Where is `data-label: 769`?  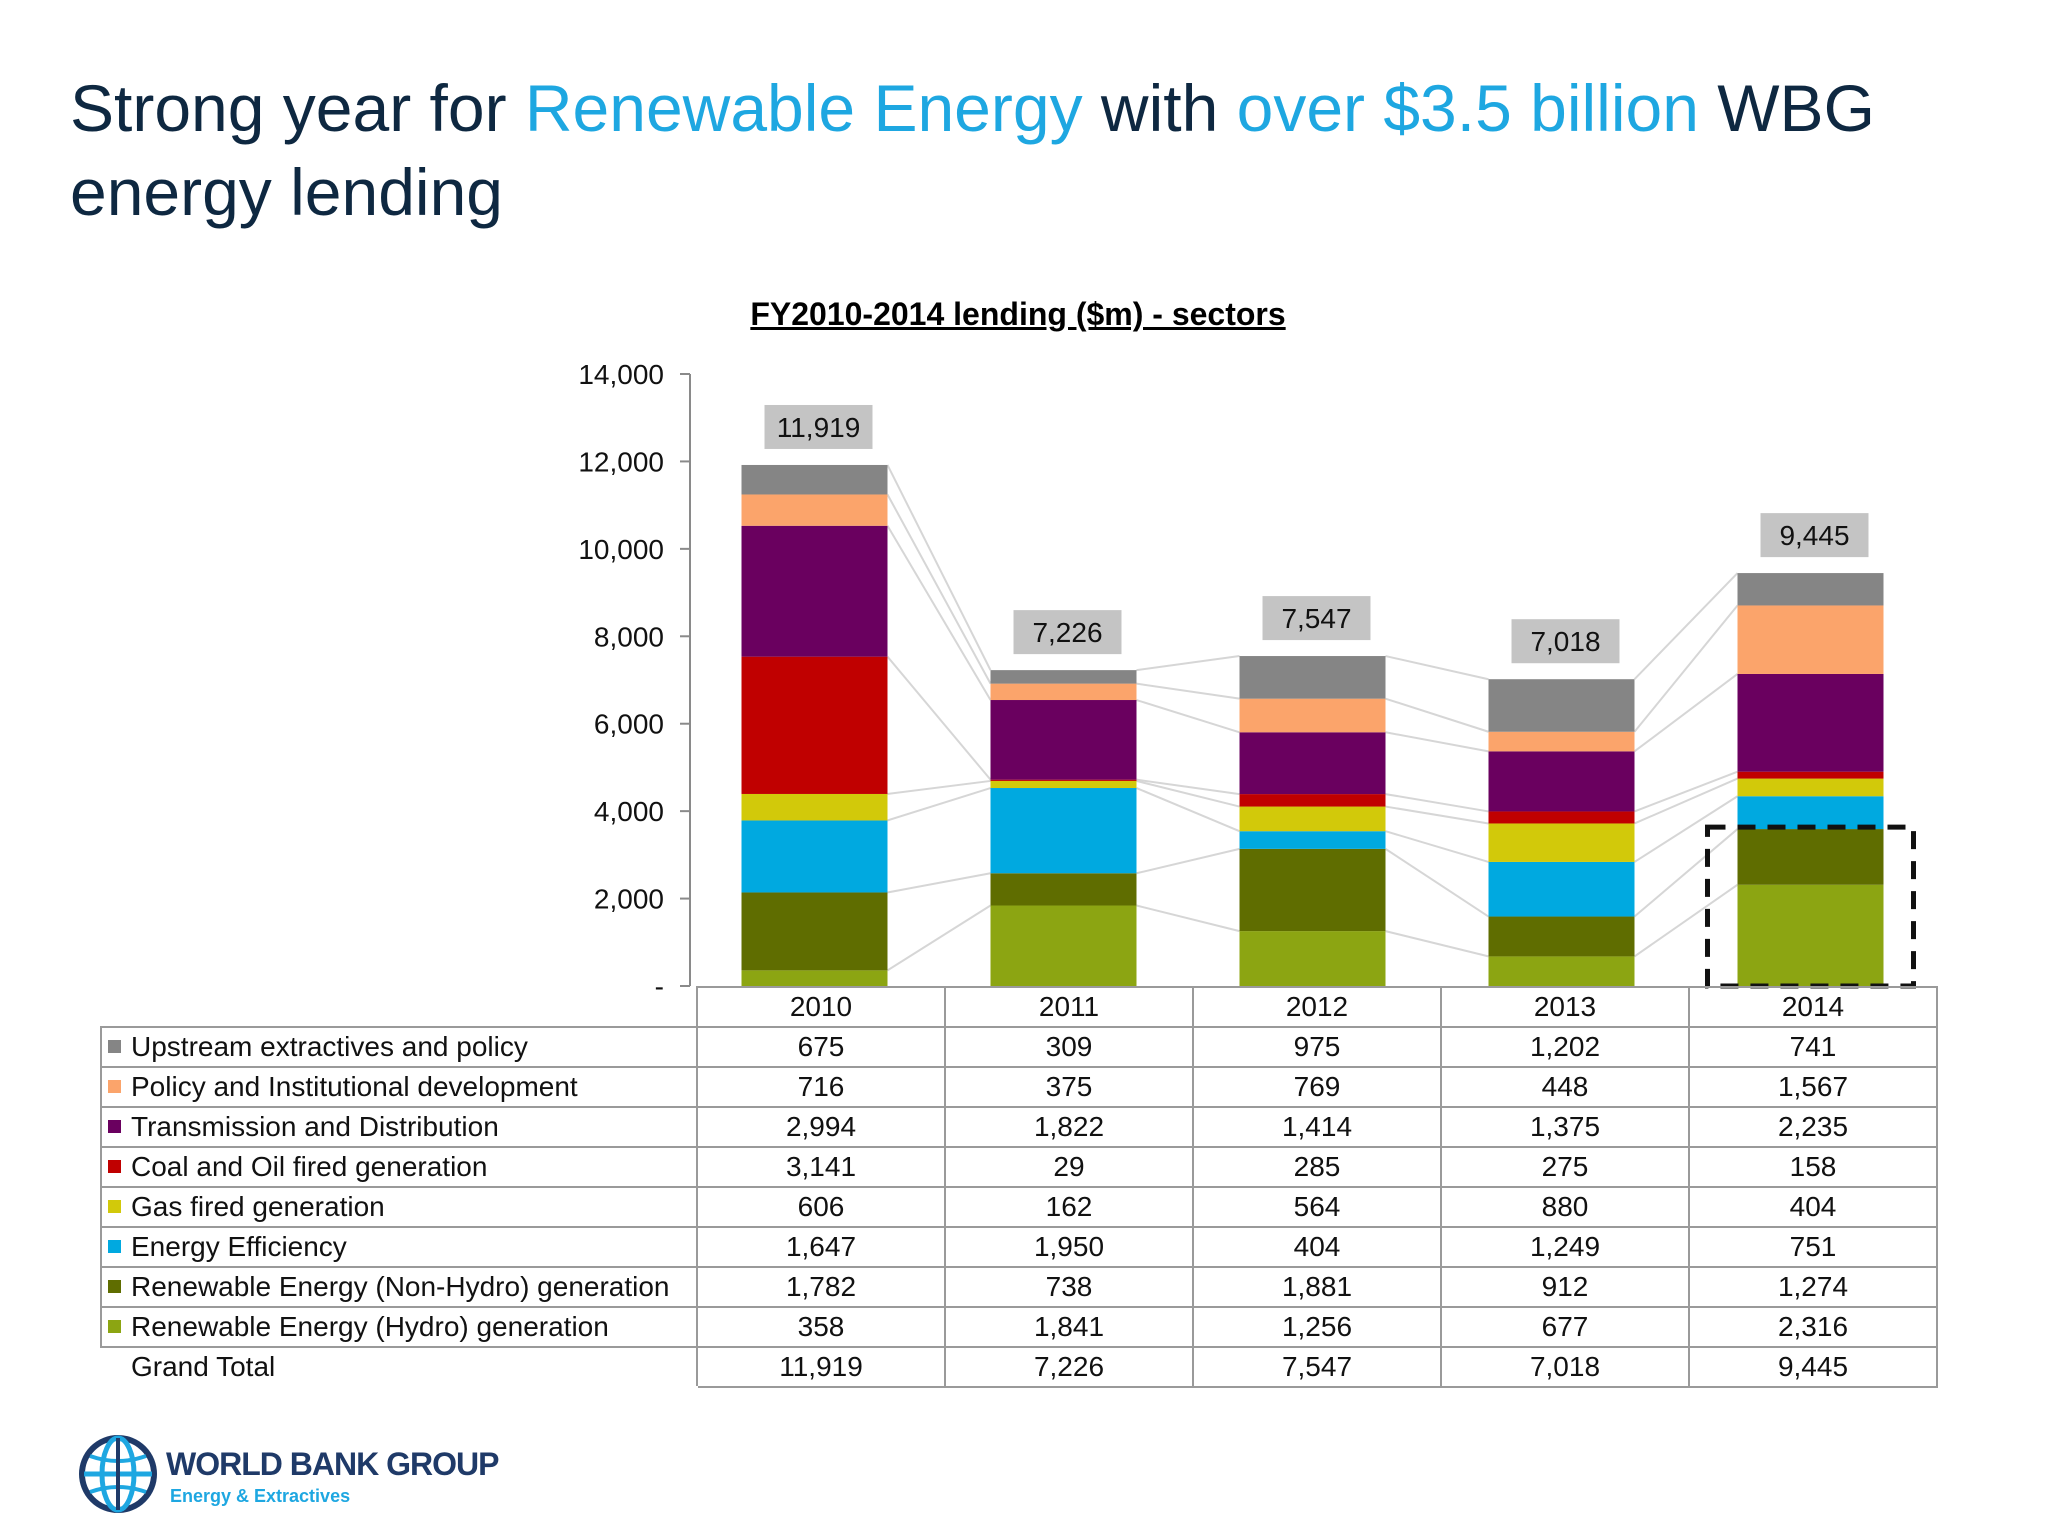
data-label: 769 is located at coordinates (1317, 1087).